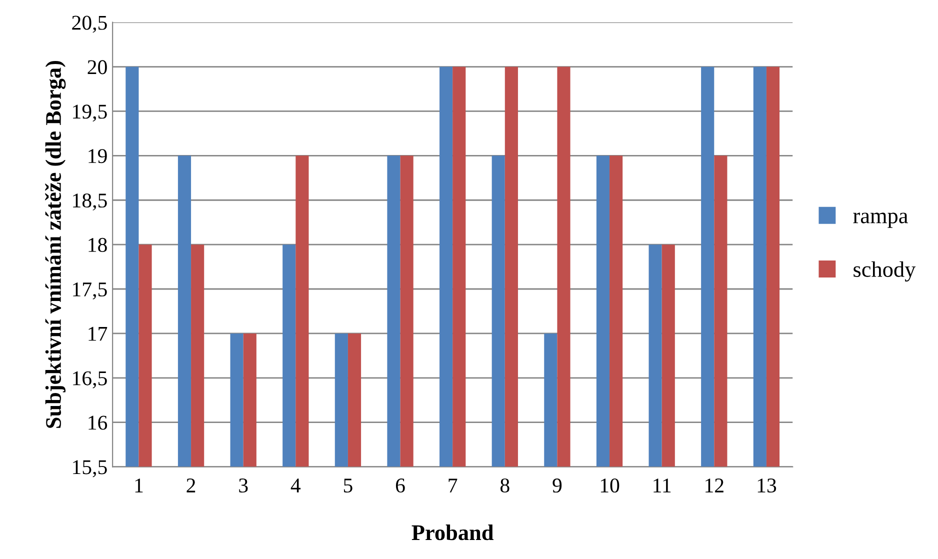 This screenshot has height=559, width=938. What do you see at coordinates (885, 271) in the screenshot?
I see `legend-label: schody` at bounding box center [885, 271].